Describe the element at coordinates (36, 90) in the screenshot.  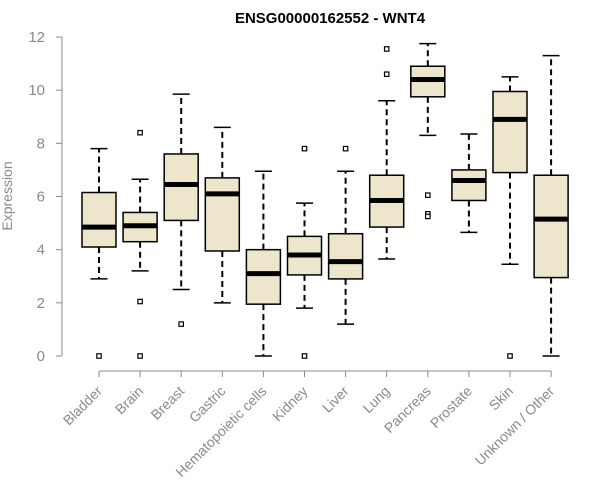
I see `y-tick-label: 10` at that location.